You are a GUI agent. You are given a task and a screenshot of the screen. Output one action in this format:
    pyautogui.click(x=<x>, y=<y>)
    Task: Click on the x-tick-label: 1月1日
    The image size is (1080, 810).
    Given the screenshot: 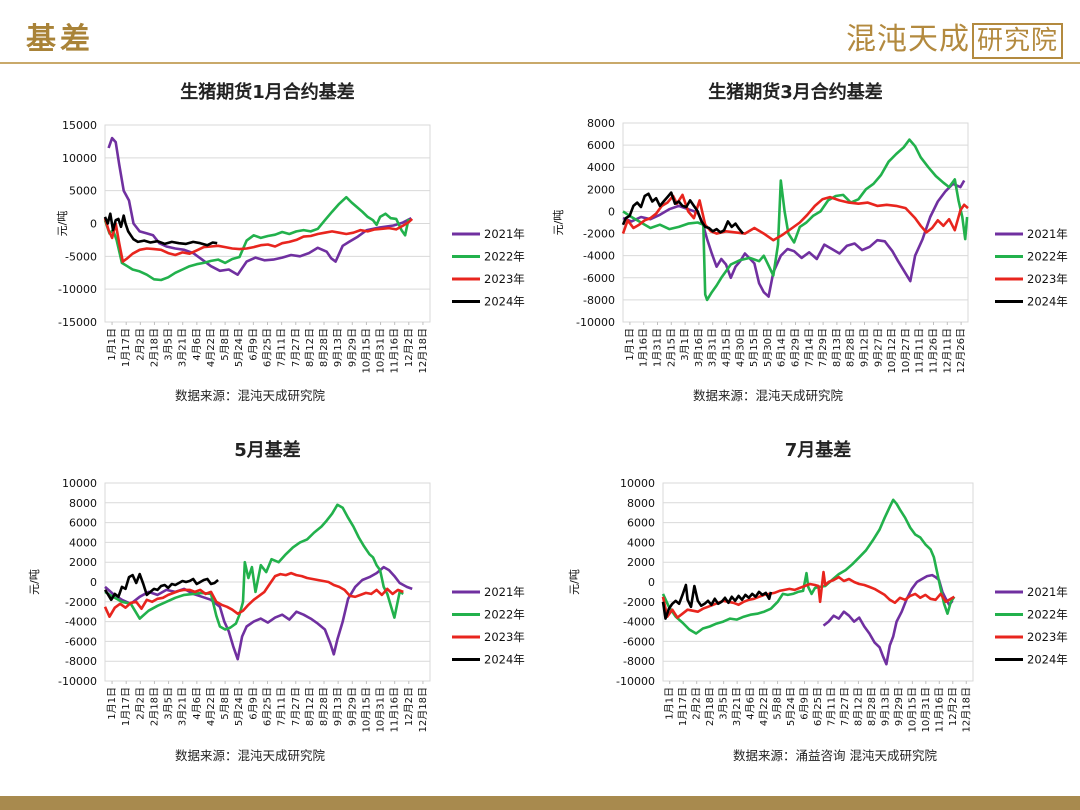 What is the action you would take?
    pyautogui.click(x=112, y=344)
    